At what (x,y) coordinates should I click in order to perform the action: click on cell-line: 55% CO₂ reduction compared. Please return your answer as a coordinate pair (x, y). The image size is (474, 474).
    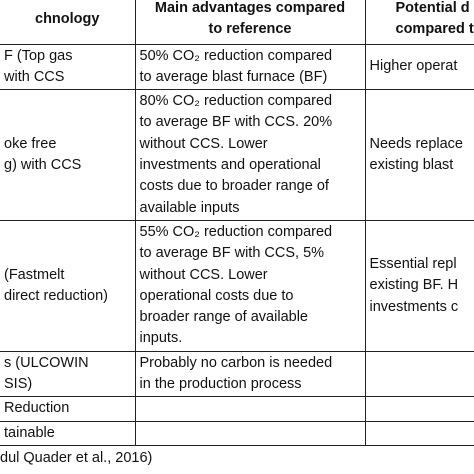
    Looking at the image, I should click on (236, 231).